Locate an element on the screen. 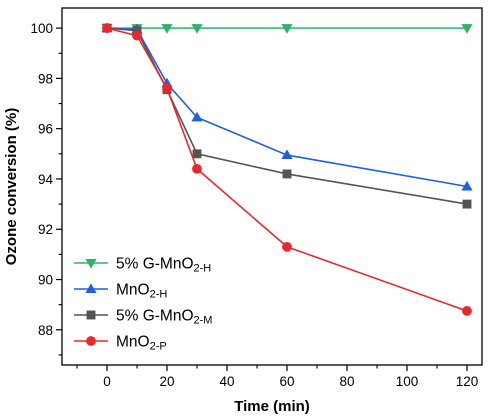 Image resolution: width=498 pixels, height=419 pixels. y-tick-label: 96 is located at coordinates (45, 129).